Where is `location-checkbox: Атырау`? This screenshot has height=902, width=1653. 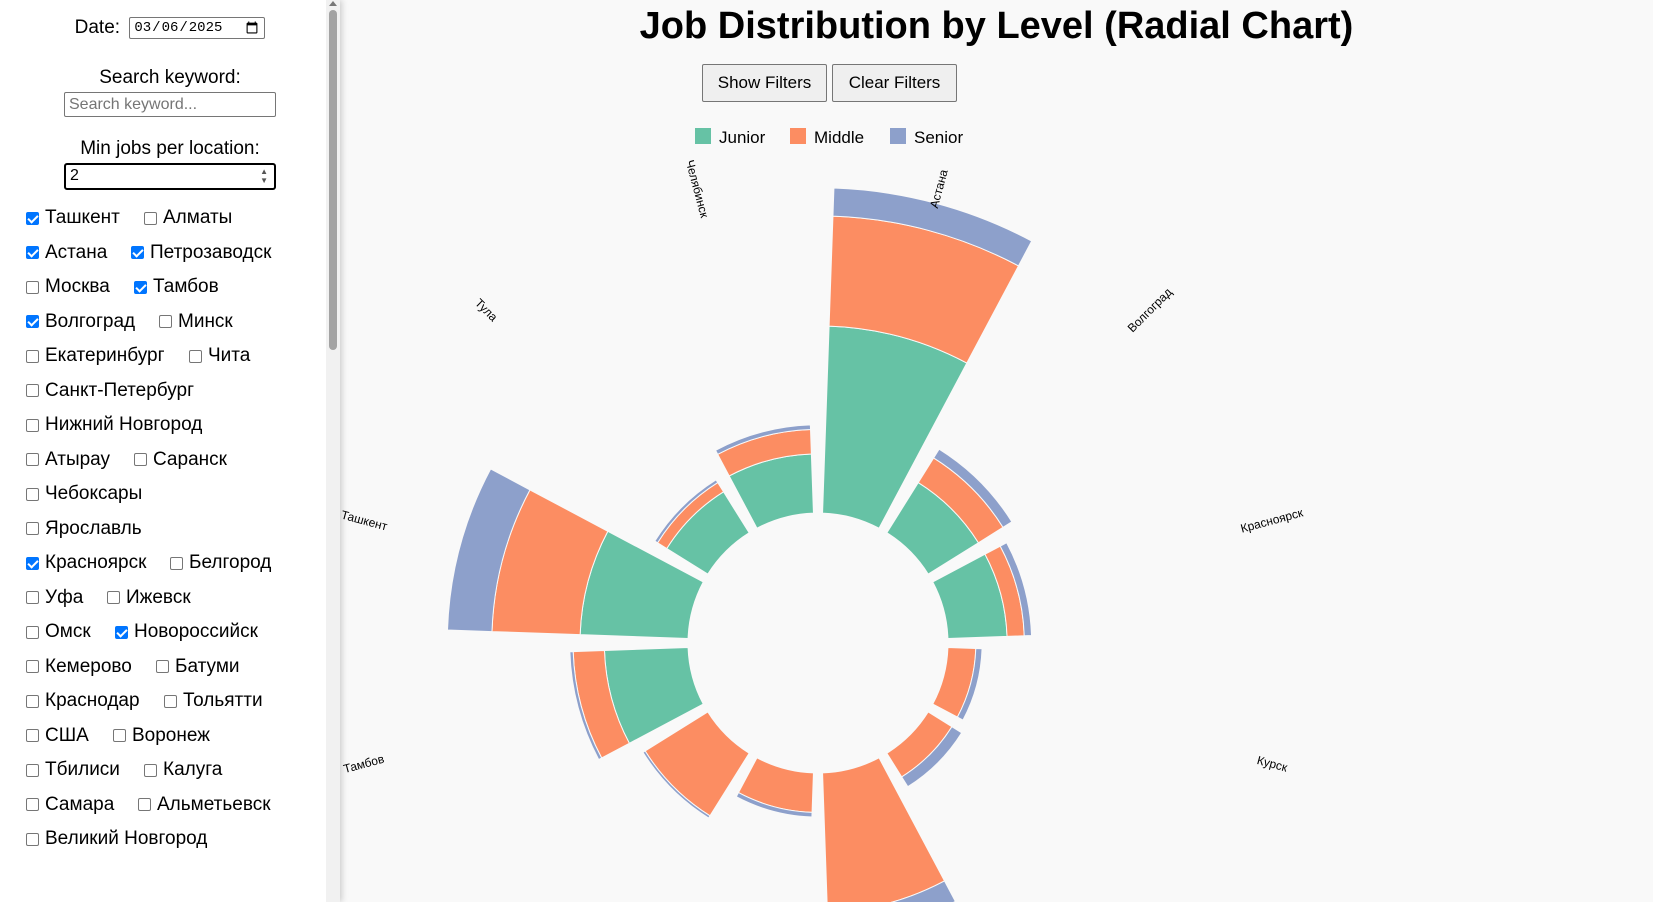
location-checkbox: Атырау is located at coordinates (68, 460).